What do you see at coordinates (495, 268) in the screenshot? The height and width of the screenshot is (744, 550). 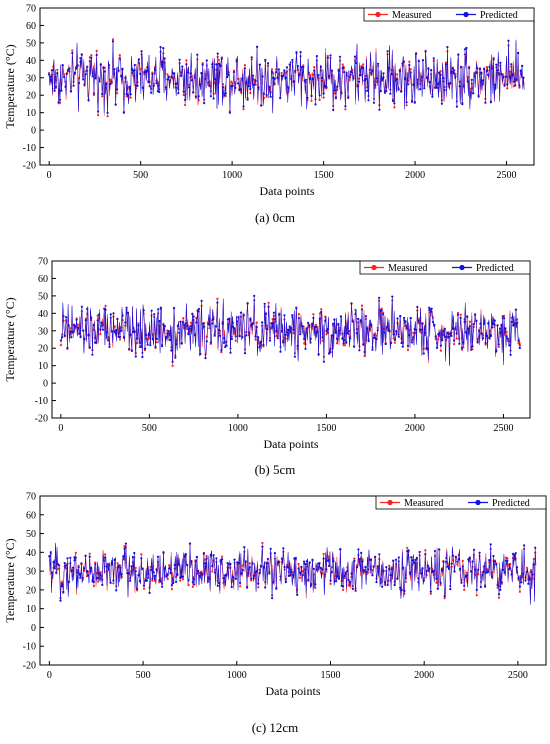 I see `legend-label-predicted: Predicted` at bounding box center [495, 268].